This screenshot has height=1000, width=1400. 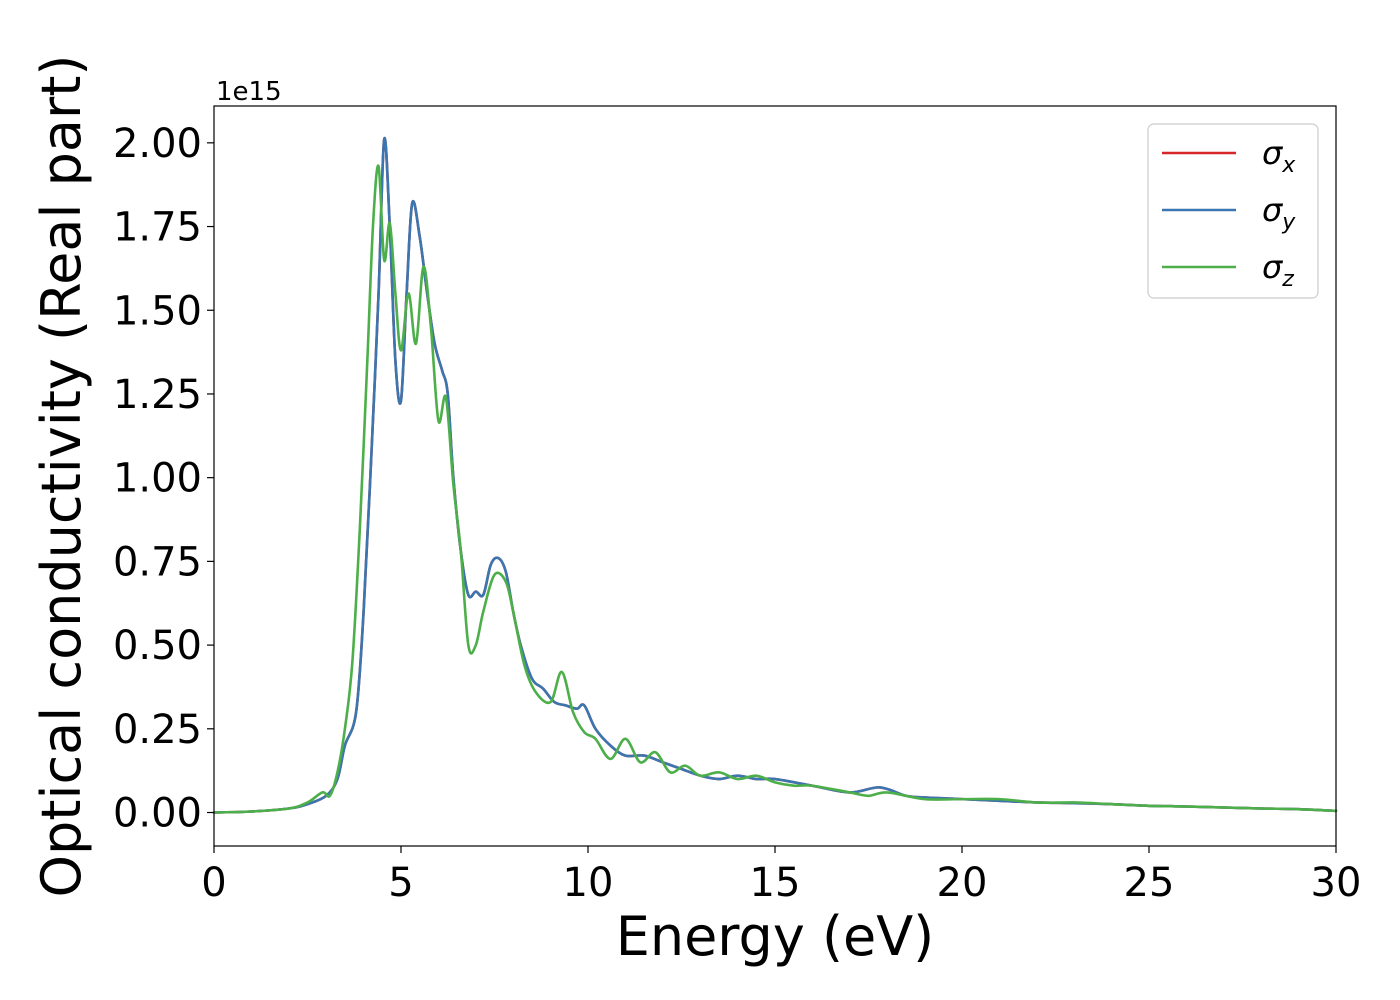 What do you see at coordinates (157, 814) in the screenshot?
I see `y-tick-label: 0.00` at bounding box center [157, 814].